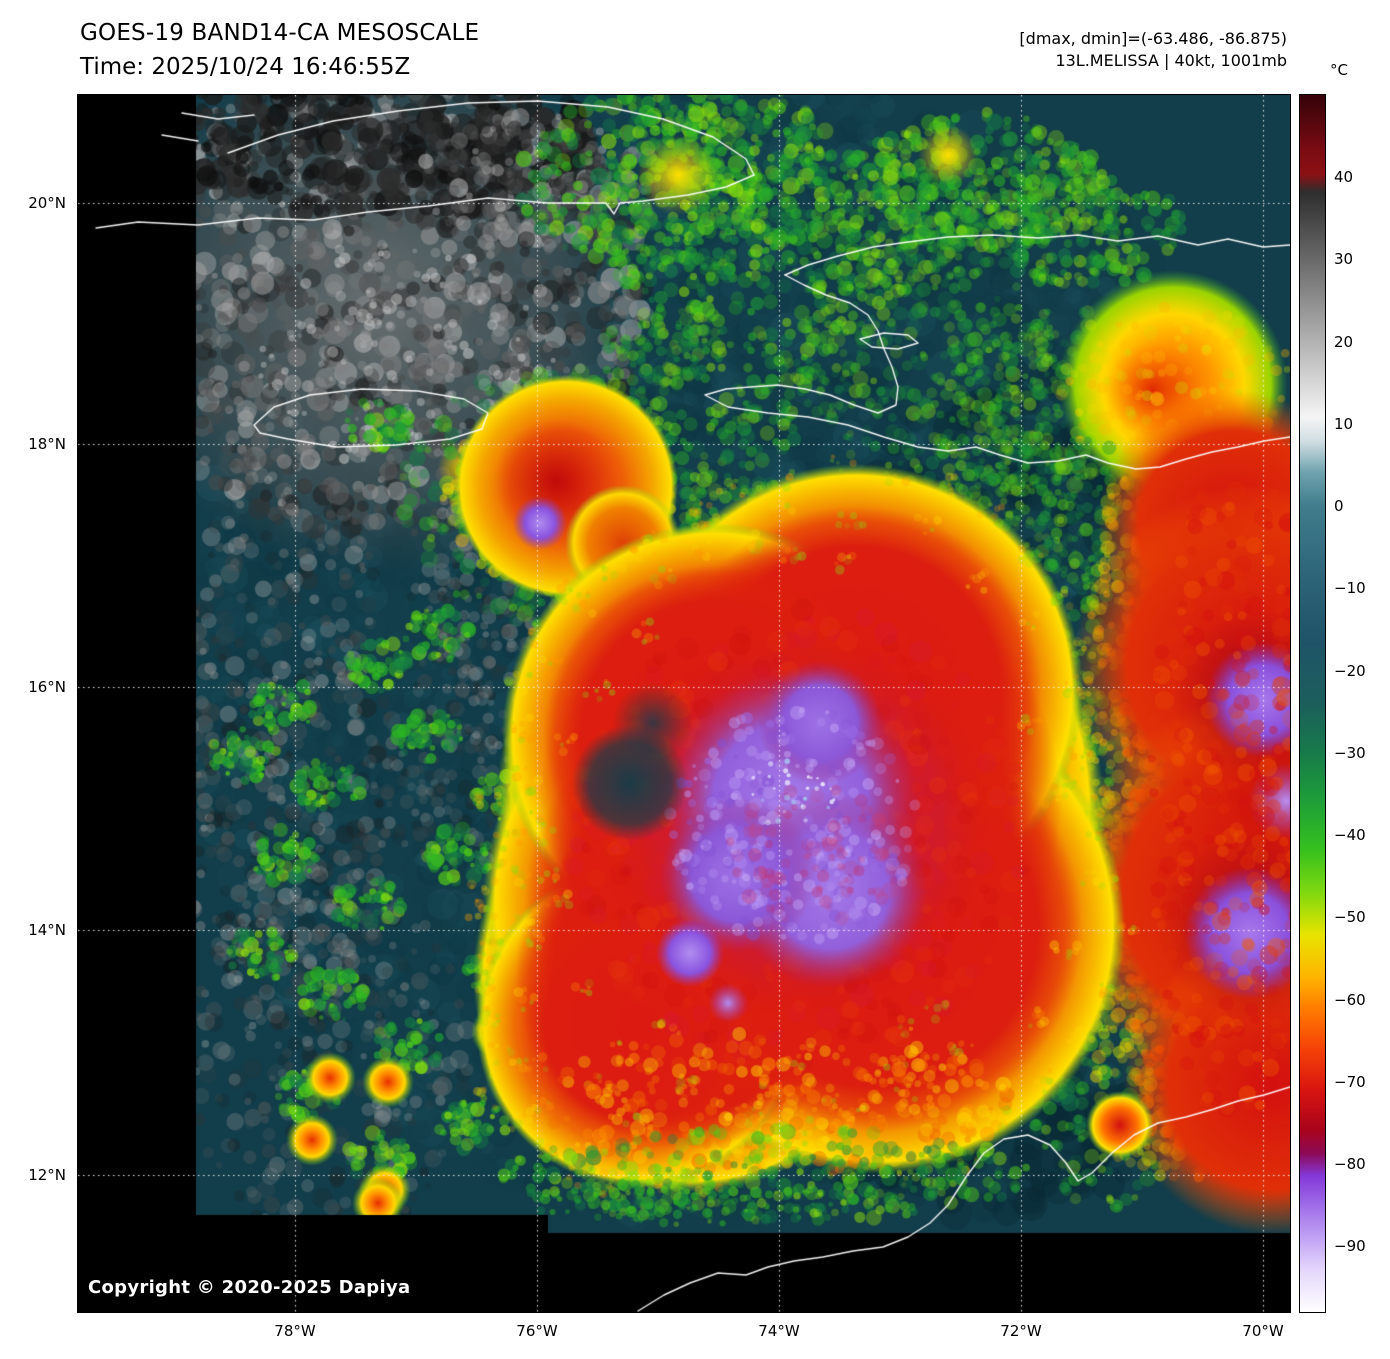 The image size is (1390, 1359). What do you see at coordinates (249, 1287) in the screenshot?
I see `copyright-label: Copyright © 2020-2025 Dapiya` at bounding box center [249, 1287].